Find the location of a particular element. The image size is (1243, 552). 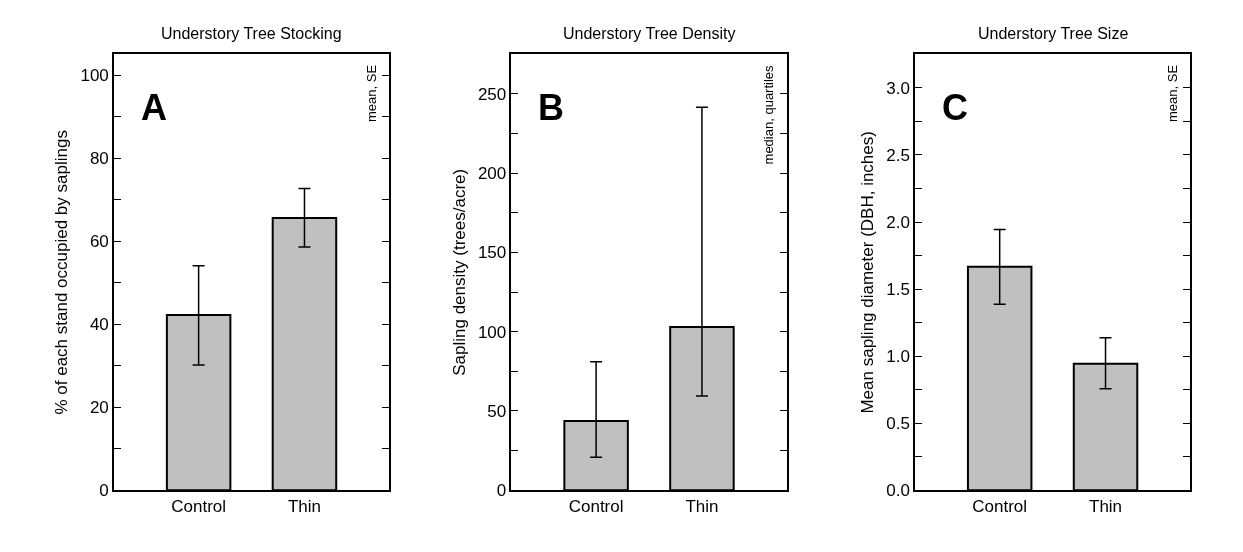

annotation: A is located at coordinates (154, 107).